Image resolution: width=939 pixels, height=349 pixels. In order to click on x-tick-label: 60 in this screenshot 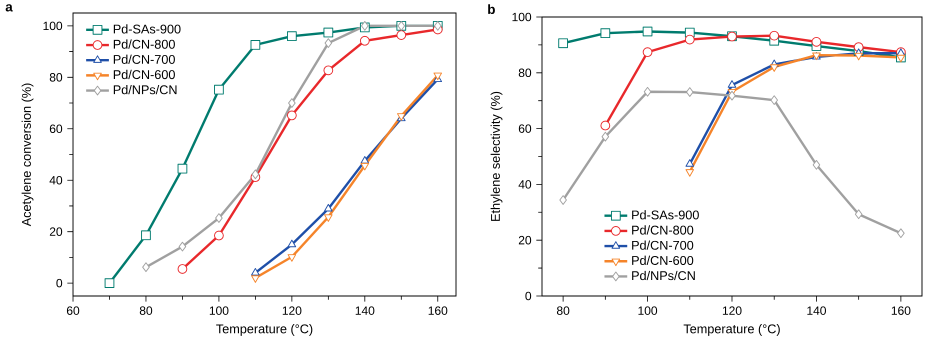, I will do `click(73, 310)`.